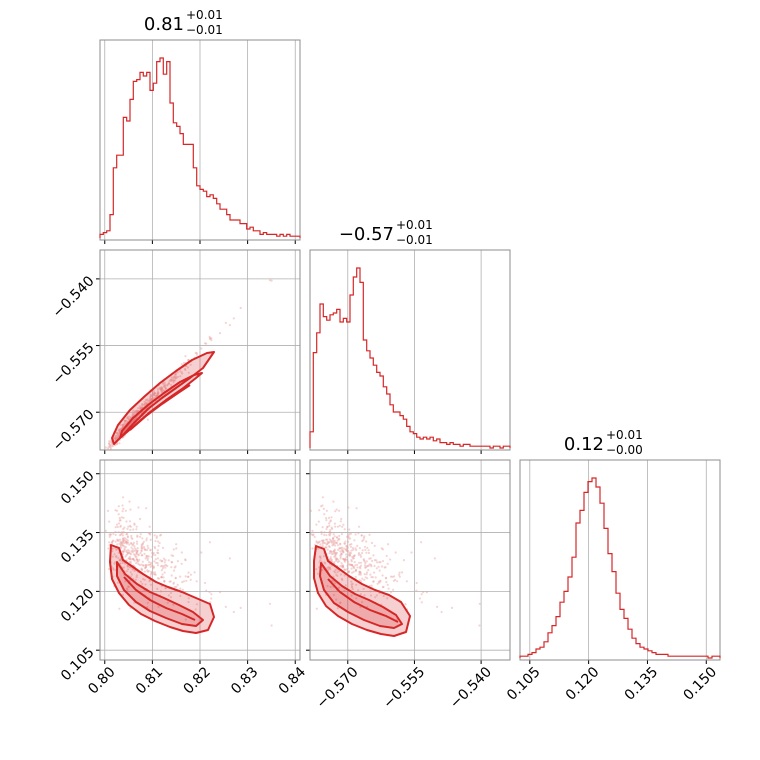 The width and height of the screenshot is (760, 760). Describe the element at coordinates (524, 684) in the screenshot. I see `x-tick-label: 0.105` at that location.